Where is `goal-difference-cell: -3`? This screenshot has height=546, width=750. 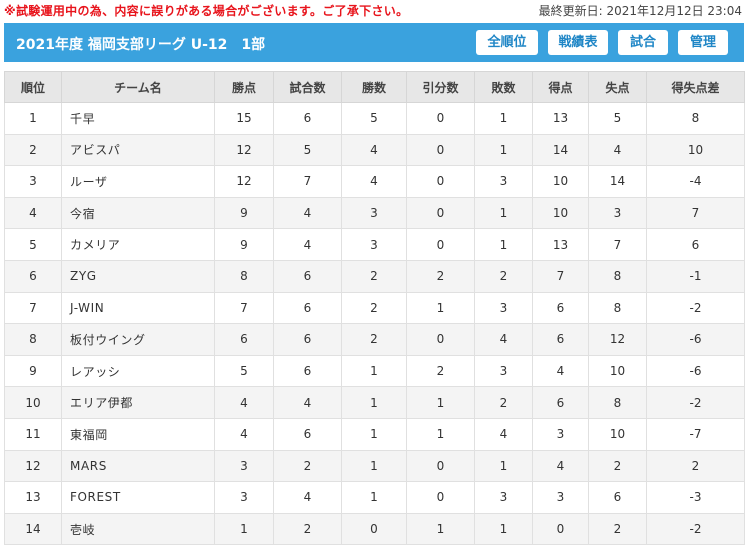
goal-difference-cell: -3 is located at coordinates (695, 497).